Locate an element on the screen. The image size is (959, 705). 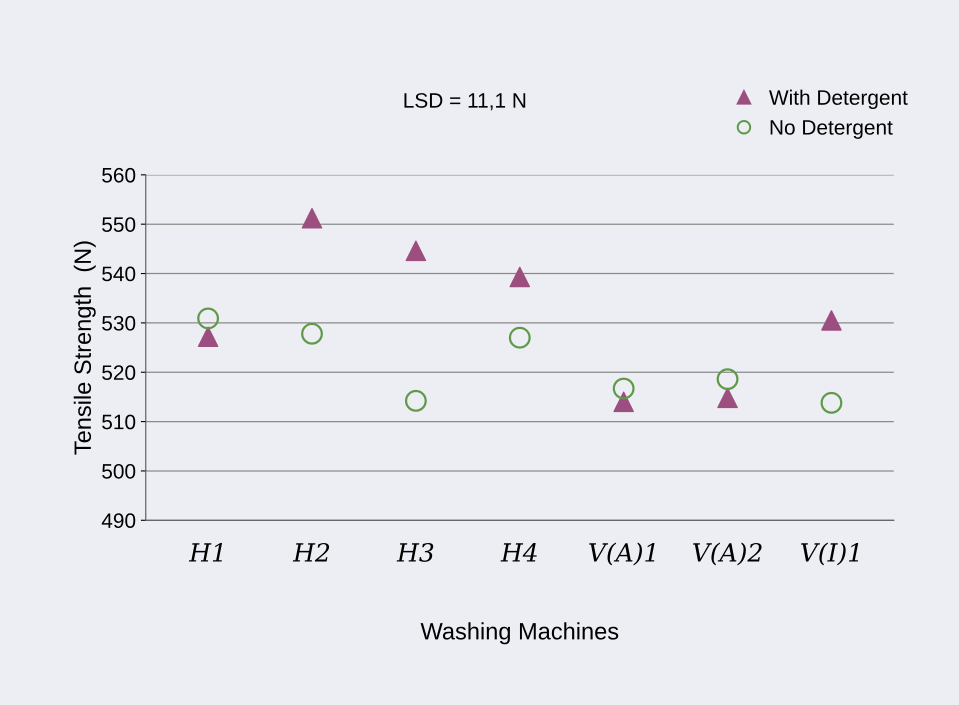
legend-label: No Detergent is located at coordinates (831, 129).